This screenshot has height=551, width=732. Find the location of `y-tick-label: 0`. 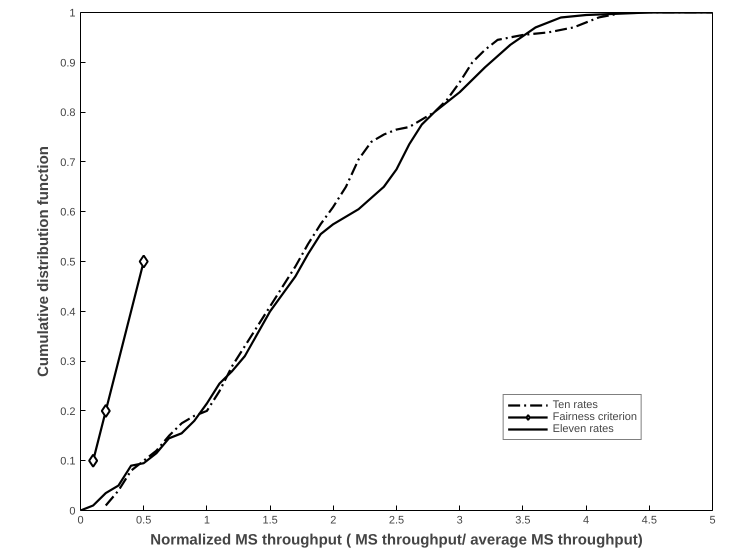

y-tick-label: 0 is located at coordinates (72, 512).